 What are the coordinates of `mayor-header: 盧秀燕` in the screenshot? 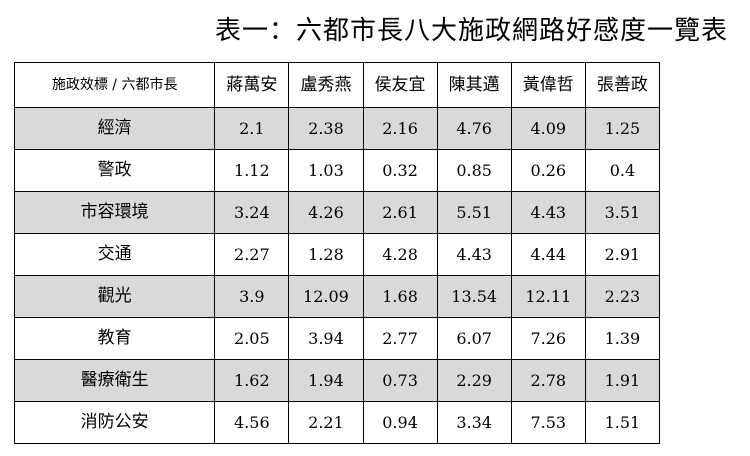 It's located at (326, 85).